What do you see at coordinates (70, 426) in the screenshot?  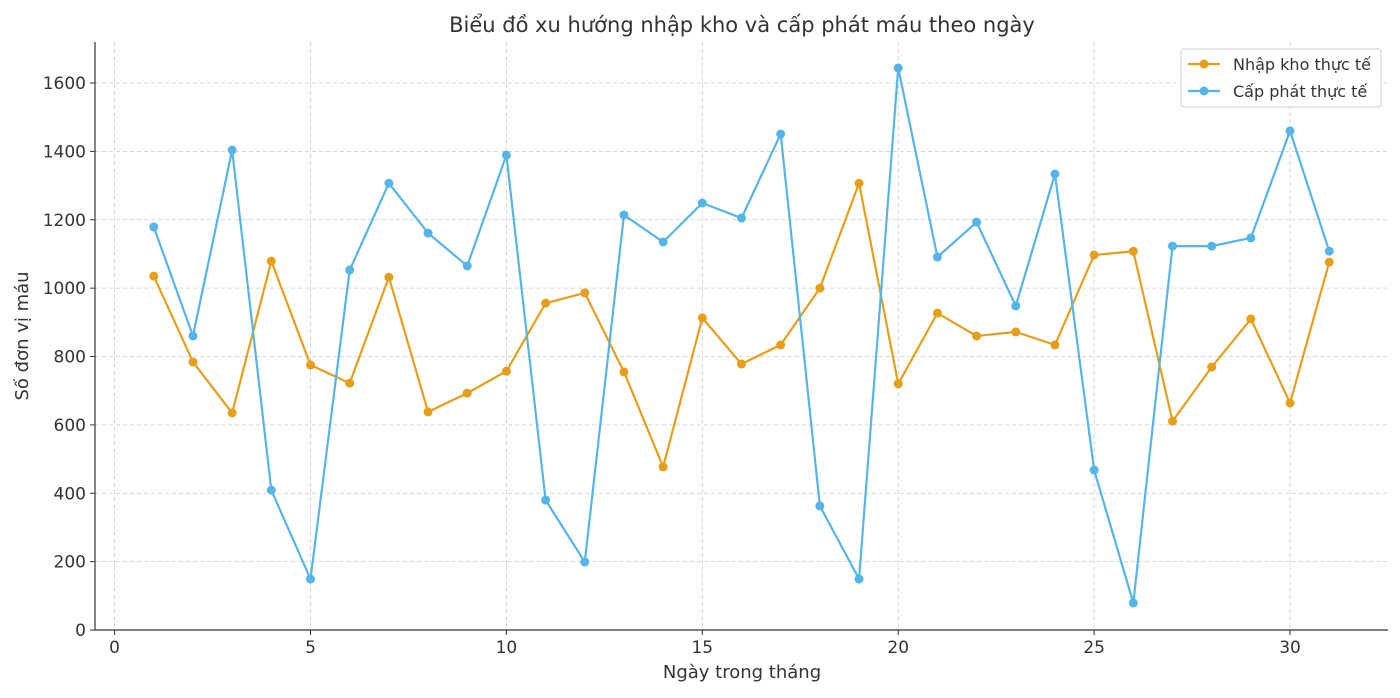 I see `y-tick-label: 600` at bounding box center [70, 426].